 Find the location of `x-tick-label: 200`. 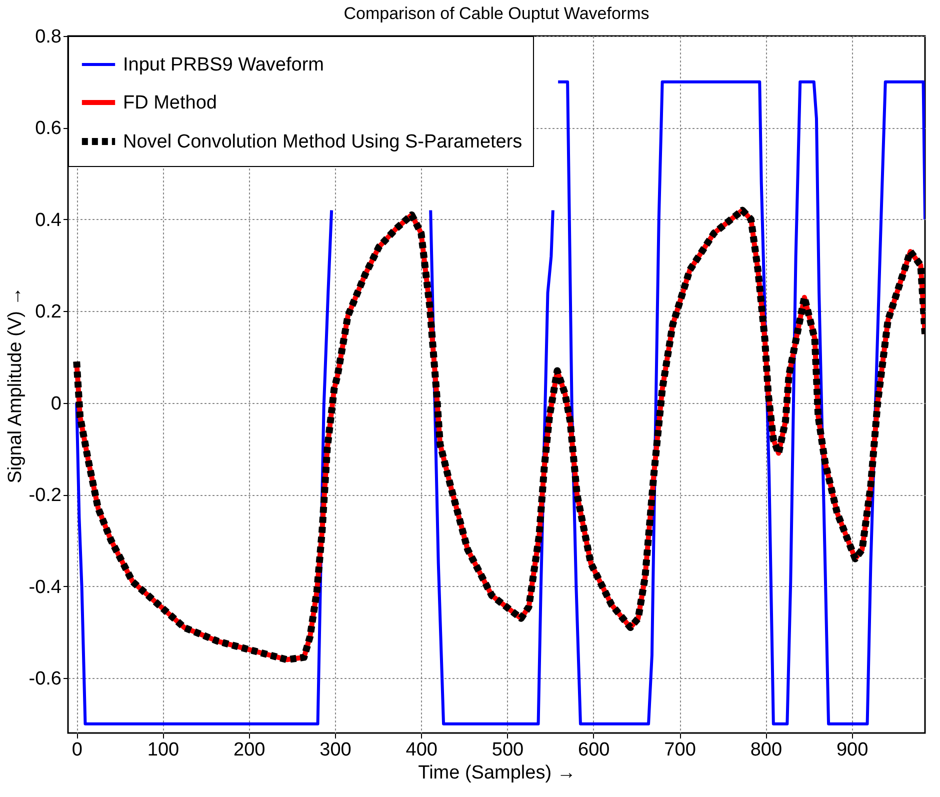

x-tick-label: 200 is located at coordinates (250, 750).